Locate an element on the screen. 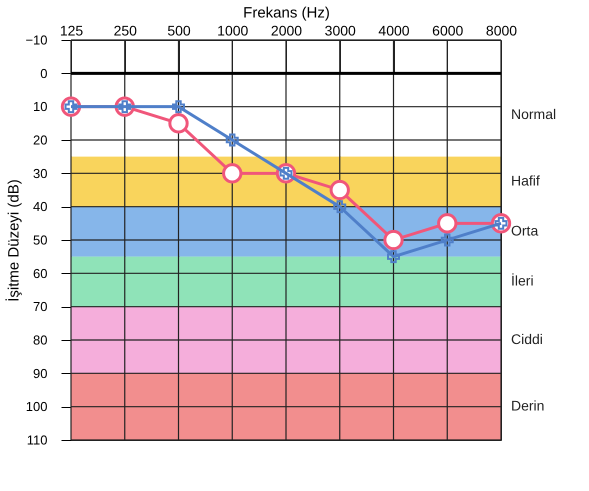 The height and width of the screenshot is (491, 589). y-tick-label: 110 is located at coordinates (37, 440).